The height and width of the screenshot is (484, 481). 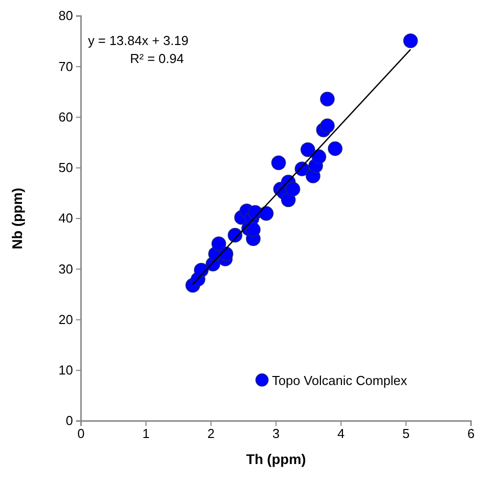 I want to click on legend-label: Topo Volcanic Complex, so click(x=340, y=380).